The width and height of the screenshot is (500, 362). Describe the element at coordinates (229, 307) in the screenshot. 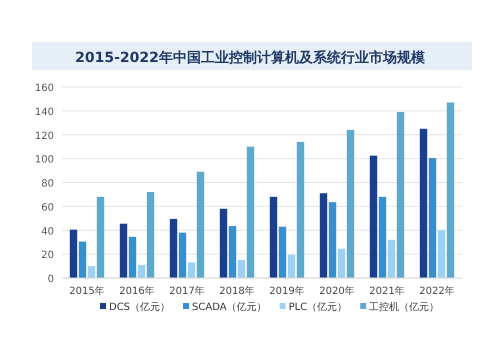

I see `legend-label: SCADA（亿元）` at that location.